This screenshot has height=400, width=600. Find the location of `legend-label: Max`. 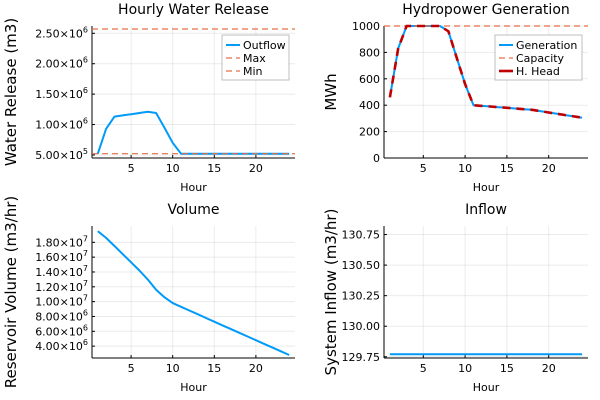

legend-label: Max is located at coordinates (254, 58).